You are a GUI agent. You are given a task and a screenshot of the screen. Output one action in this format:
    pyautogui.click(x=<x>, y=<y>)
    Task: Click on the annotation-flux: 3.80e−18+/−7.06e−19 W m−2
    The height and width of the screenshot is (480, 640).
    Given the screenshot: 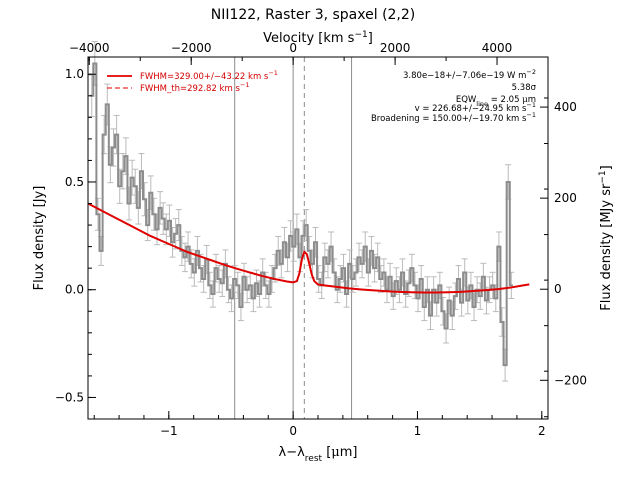 What is the action you would take?
    pyautogui.click(x=469, y=74)
    